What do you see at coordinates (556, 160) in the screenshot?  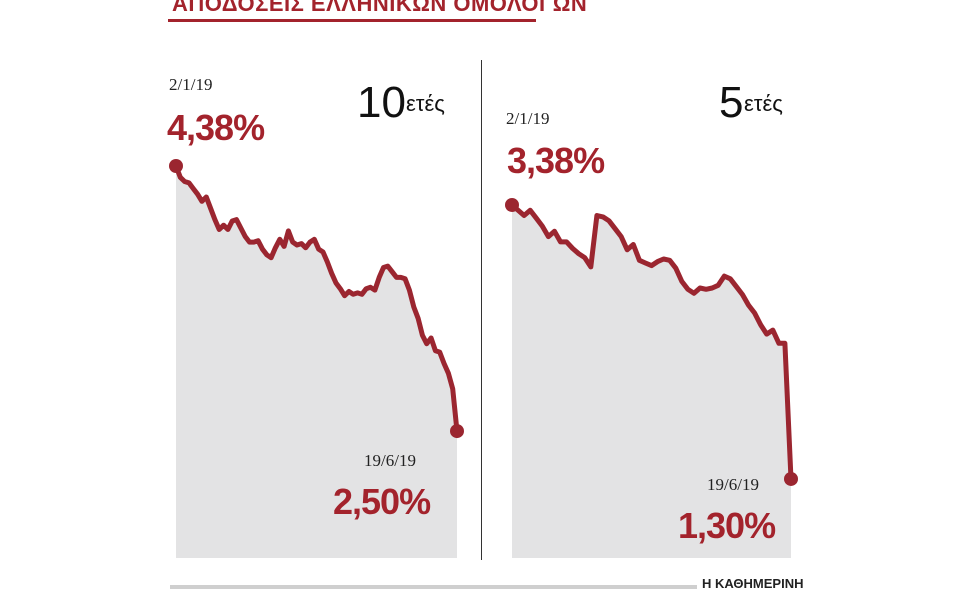 I see `start-value-5y: 3,38%` at bounding box center [556, 160].